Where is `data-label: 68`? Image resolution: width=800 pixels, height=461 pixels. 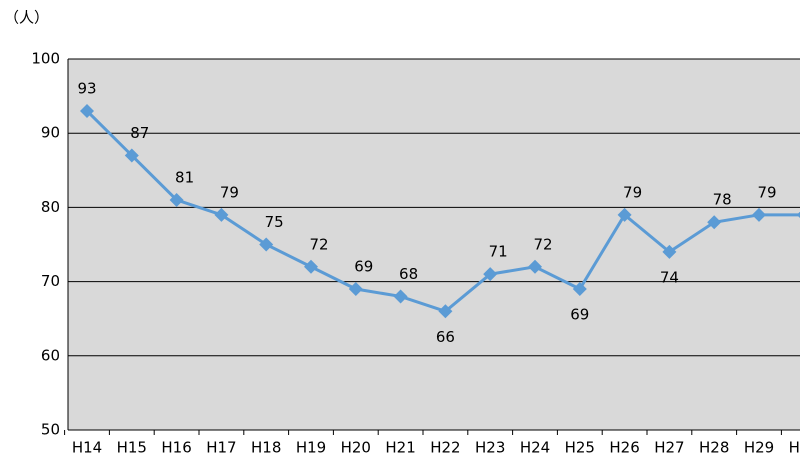 data-label: 68 is located at coordinates (408, 274).